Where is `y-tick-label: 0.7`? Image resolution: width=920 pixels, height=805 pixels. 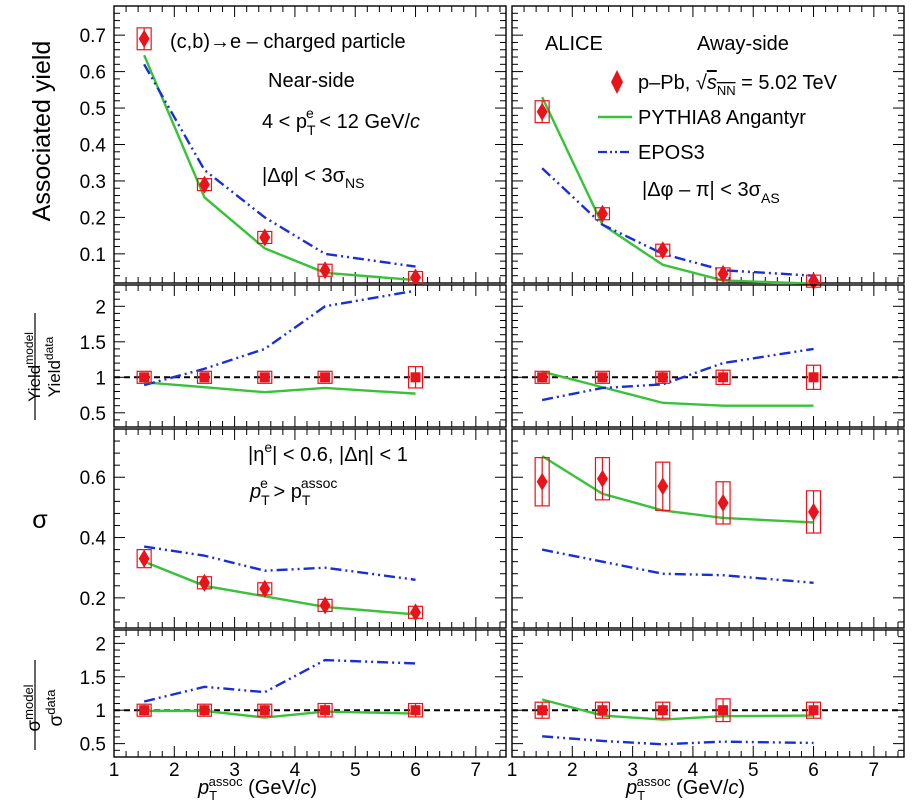
y-tick-label: 0.7 is located at coordinates (93, 36).